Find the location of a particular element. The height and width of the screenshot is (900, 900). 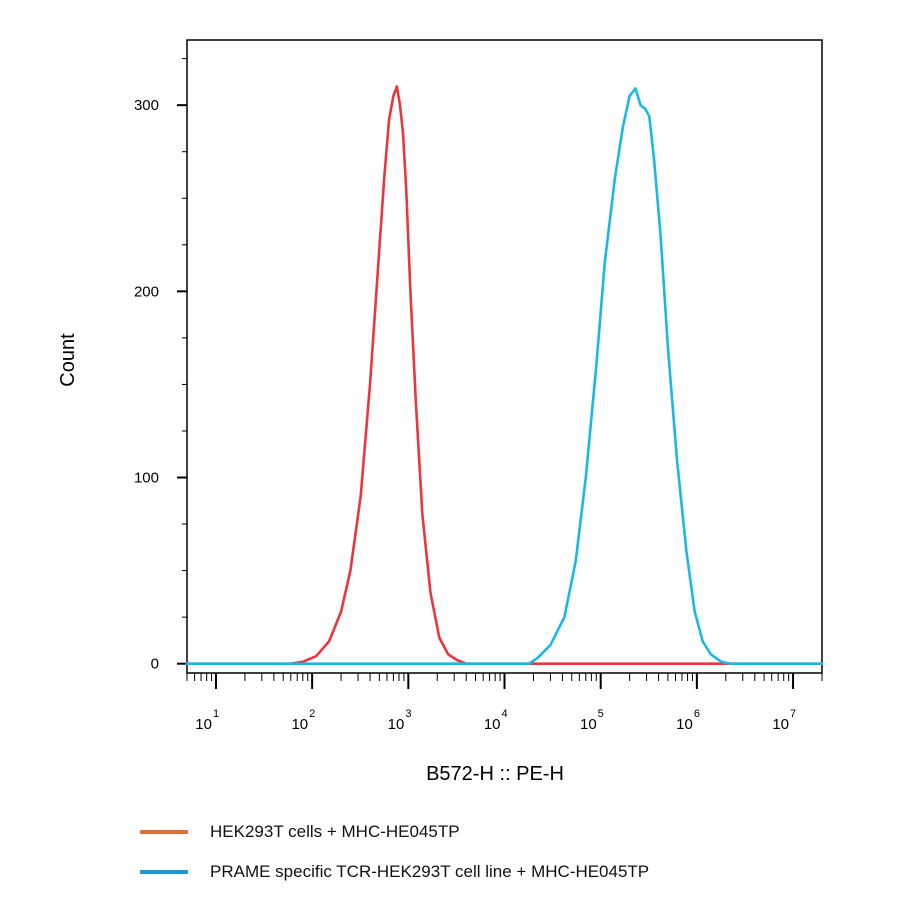

x-tick-exponent: 5 is located at coordinates (601, 714).